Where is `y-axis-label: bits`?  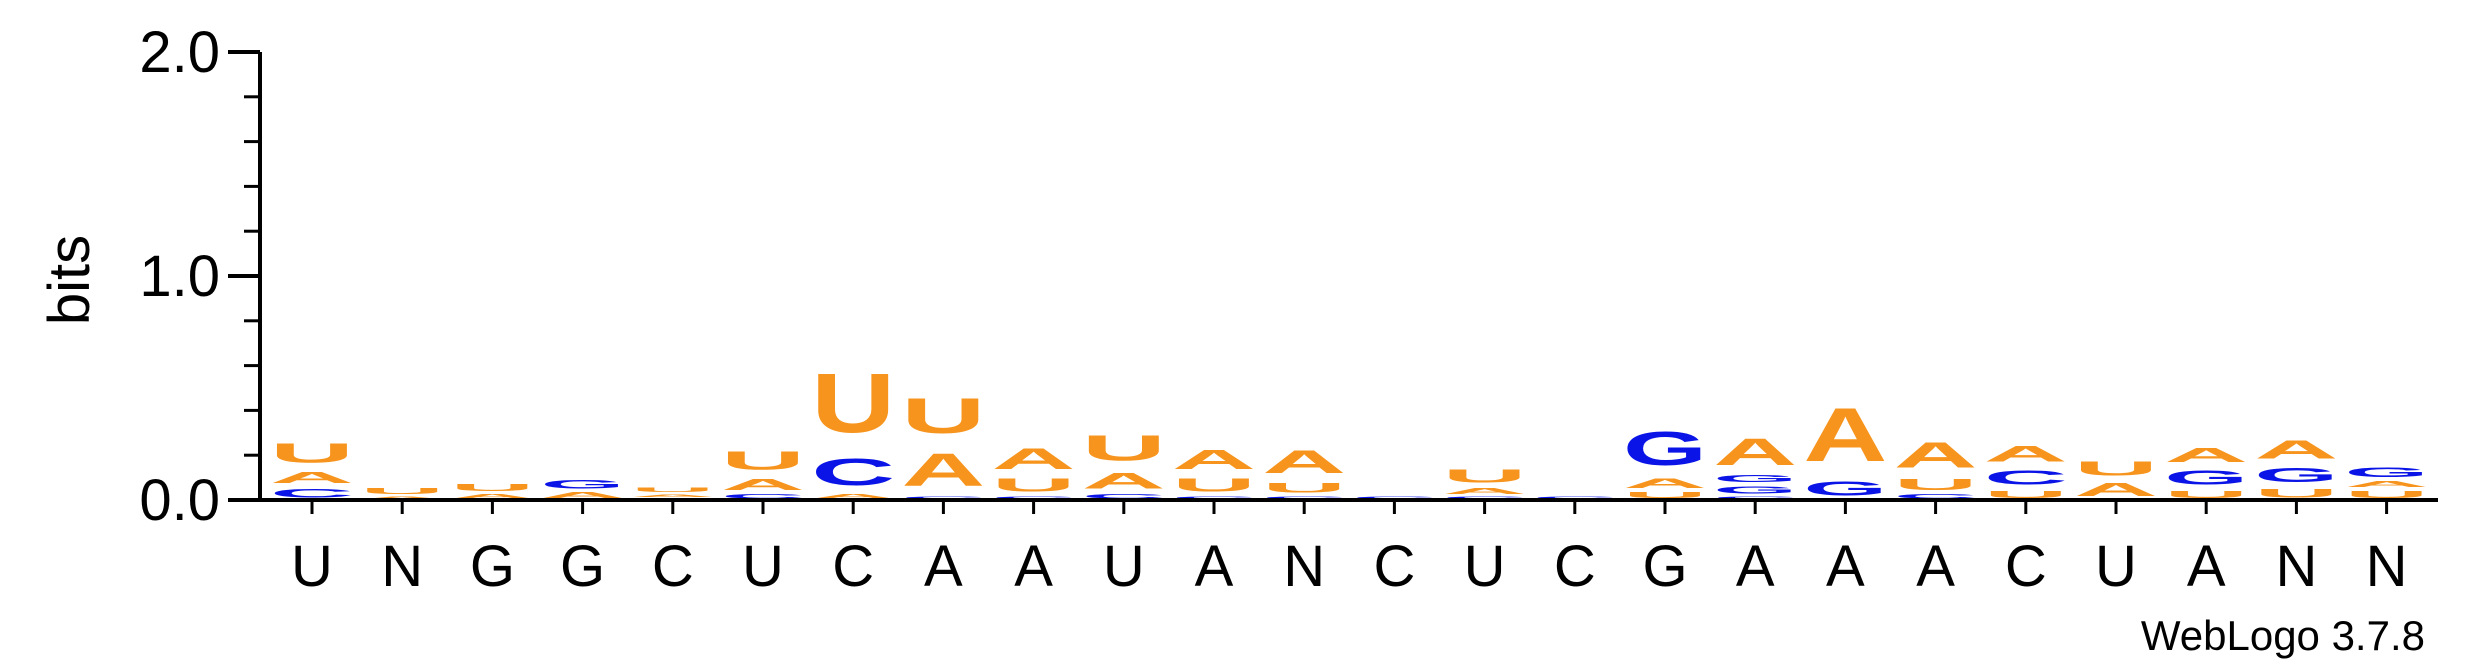 y-axis-label: bits is located at coordinates (69, 280).